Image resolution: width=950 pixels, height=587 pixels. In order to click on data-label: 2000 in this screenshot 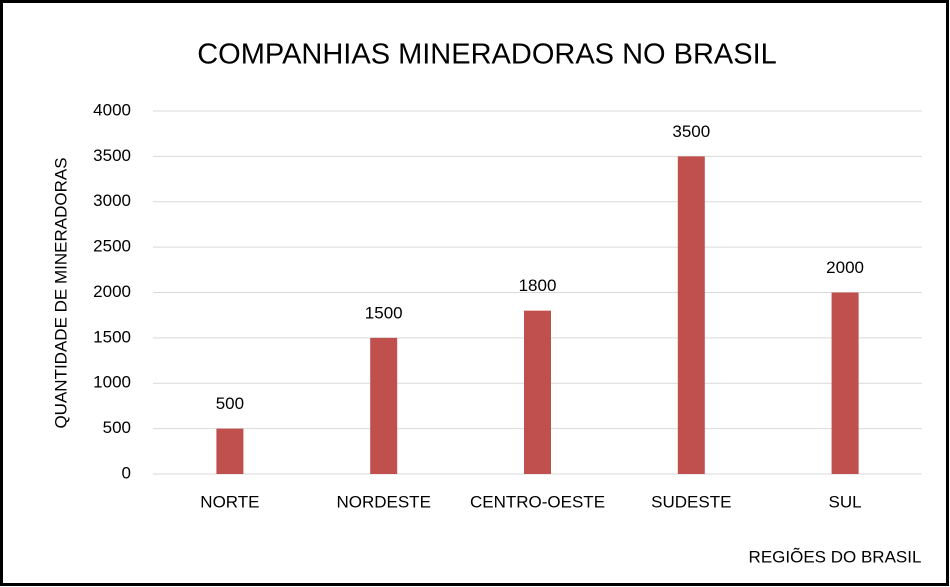, I will do `click(845, 267)`.